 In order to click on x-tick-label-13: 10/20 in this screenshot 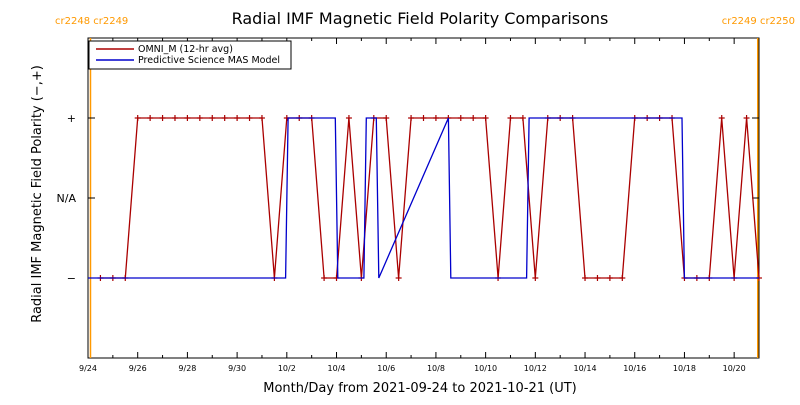, I will do `click(734, 368)`.